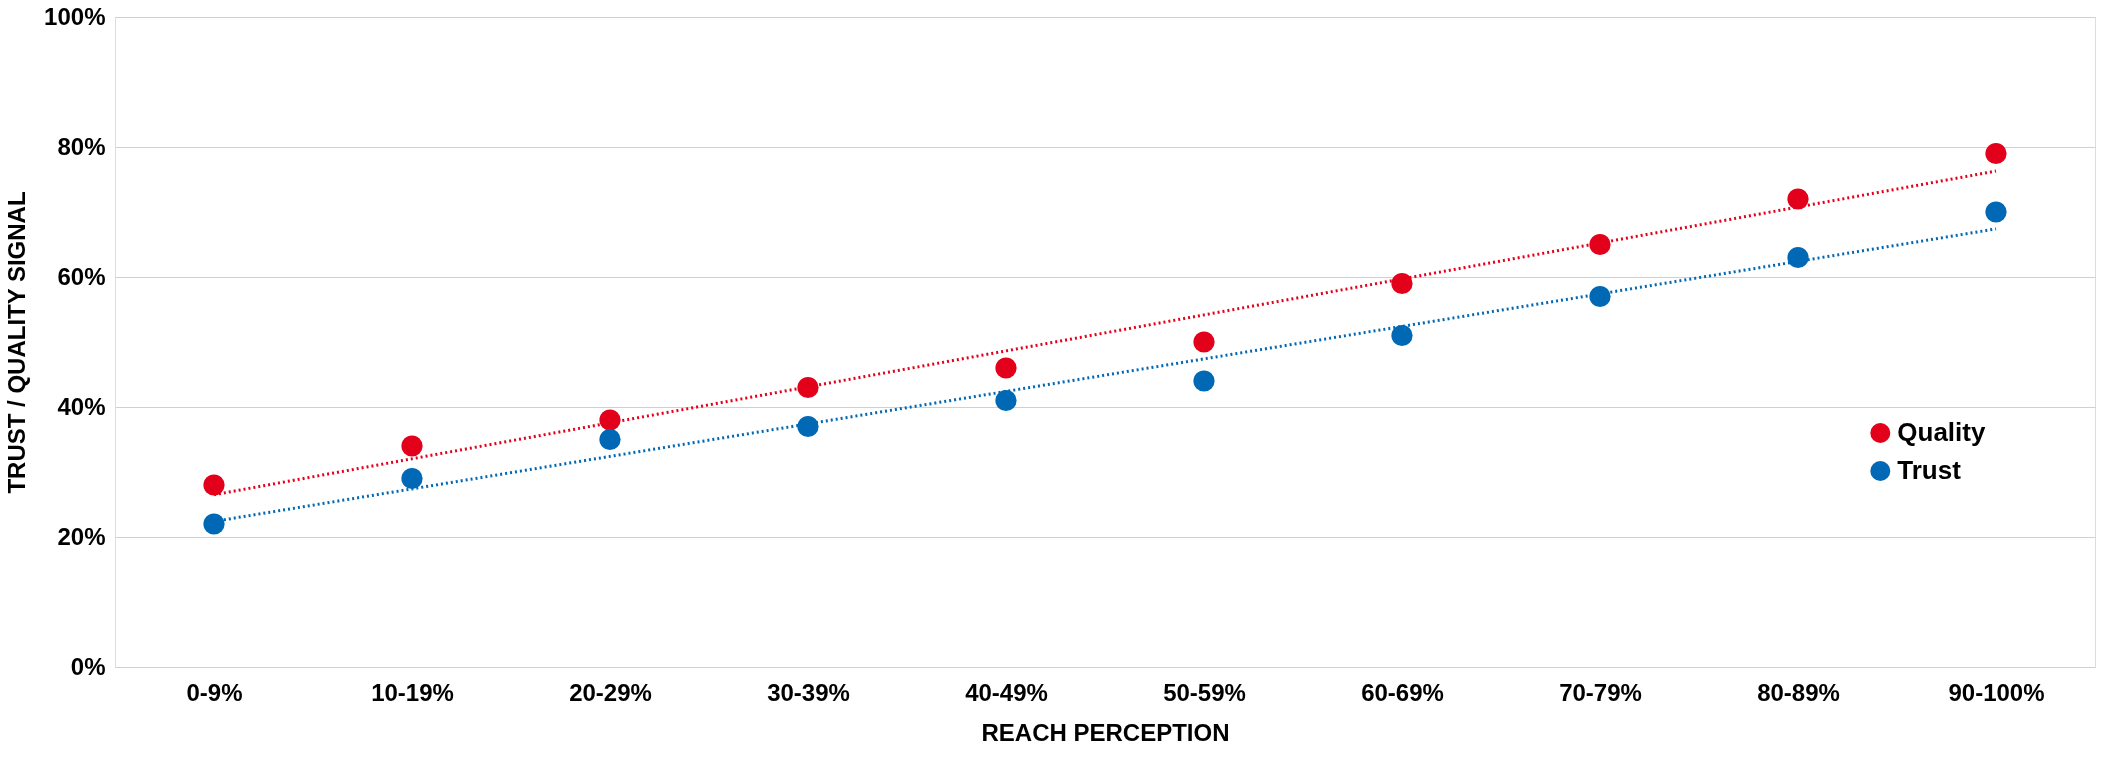 The width and height of the screenshot is (2128, 771). I want to click on x-tick-label: 20-29%, so click(610, 692).